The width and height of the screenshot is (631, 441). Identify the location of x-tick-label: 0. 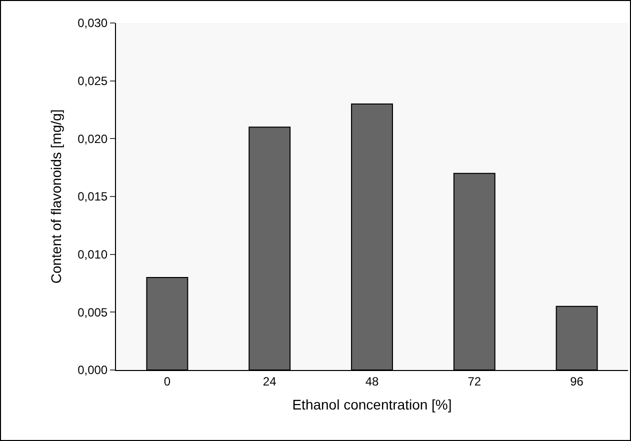
(167, 381).